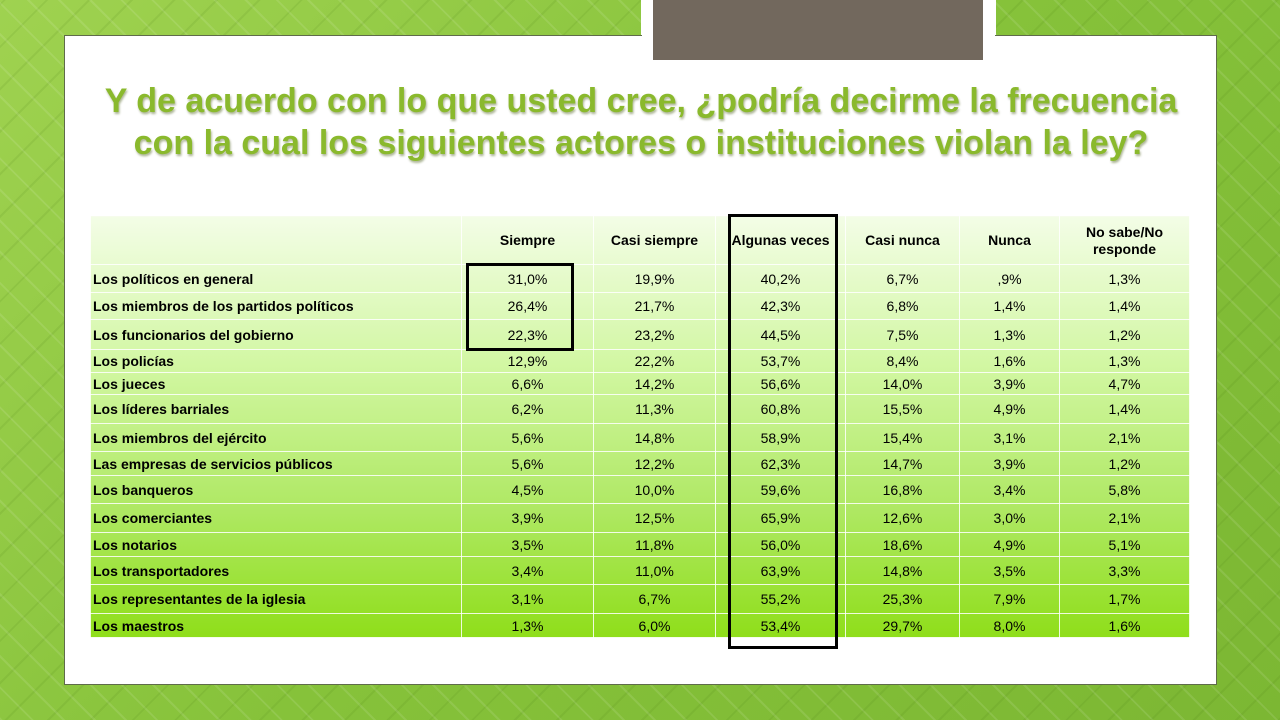  I want to click on table-cell: 44,5%, so click(780, 334).